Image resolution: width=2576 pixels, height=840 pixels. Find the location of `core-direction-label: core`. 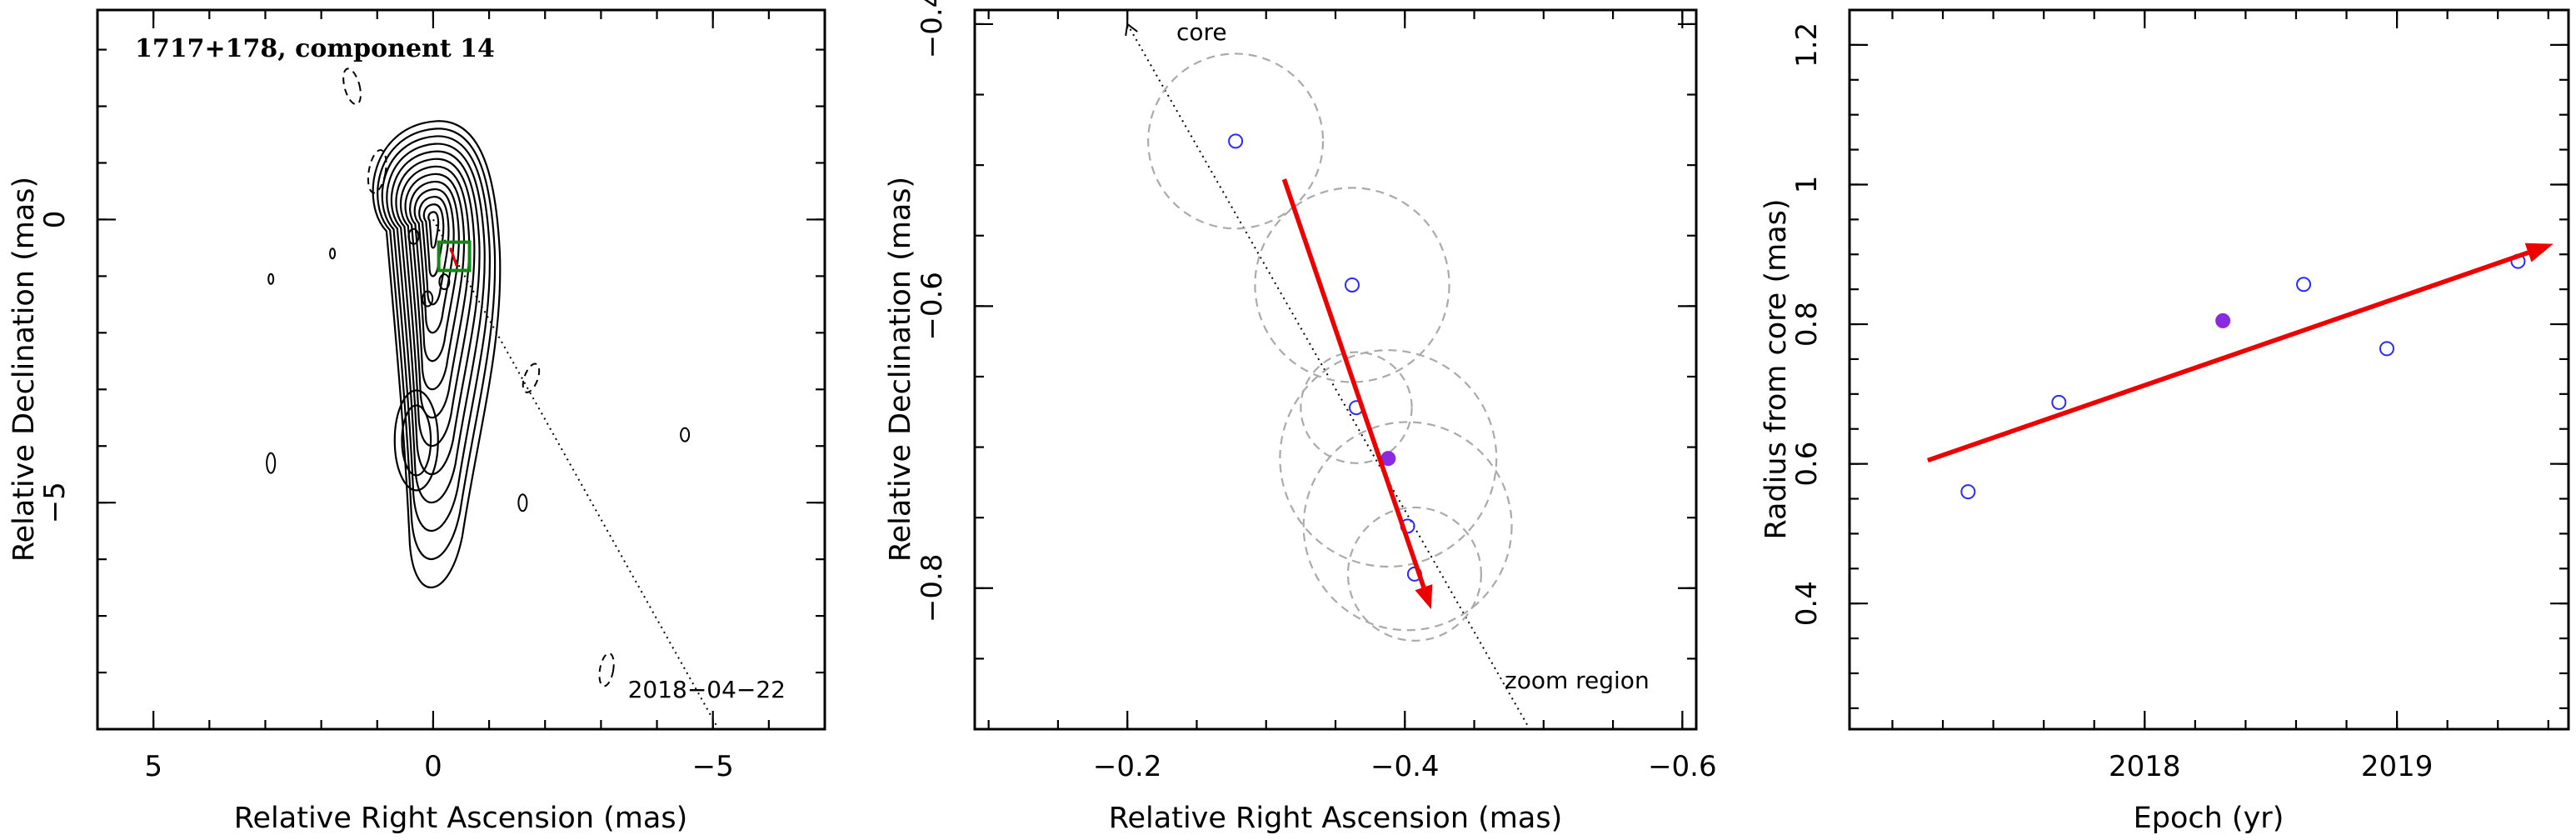

core-direction-label: core is located at coordinates (1201, 32).